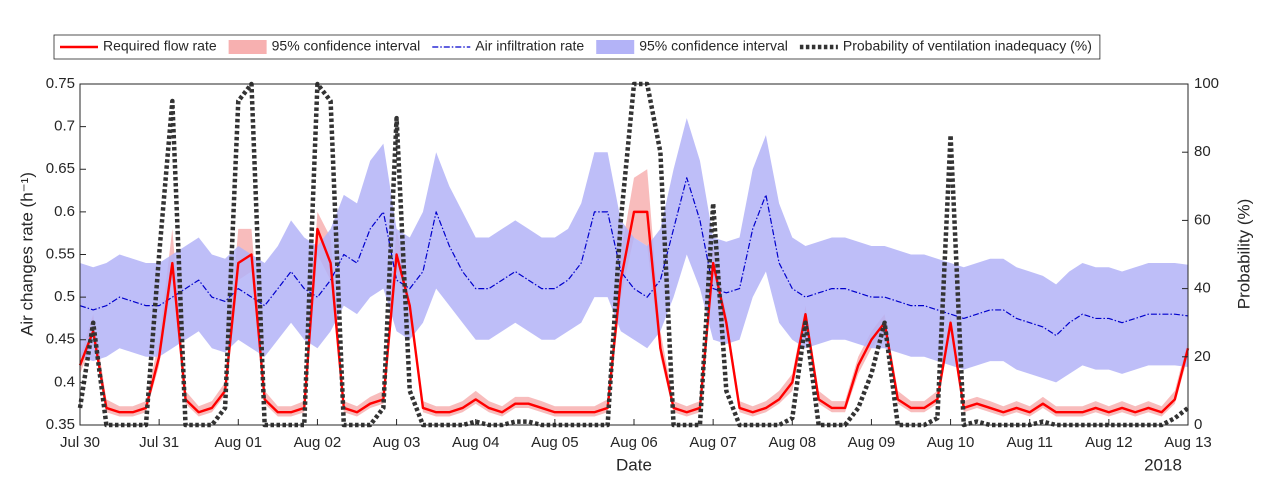 The width and height of the screenshot is (1269, 494). What do you see at coordinates (239, 442) in the screenshot?
I see `x-tick-label: Aug 01` at bounding box center [239, 442].